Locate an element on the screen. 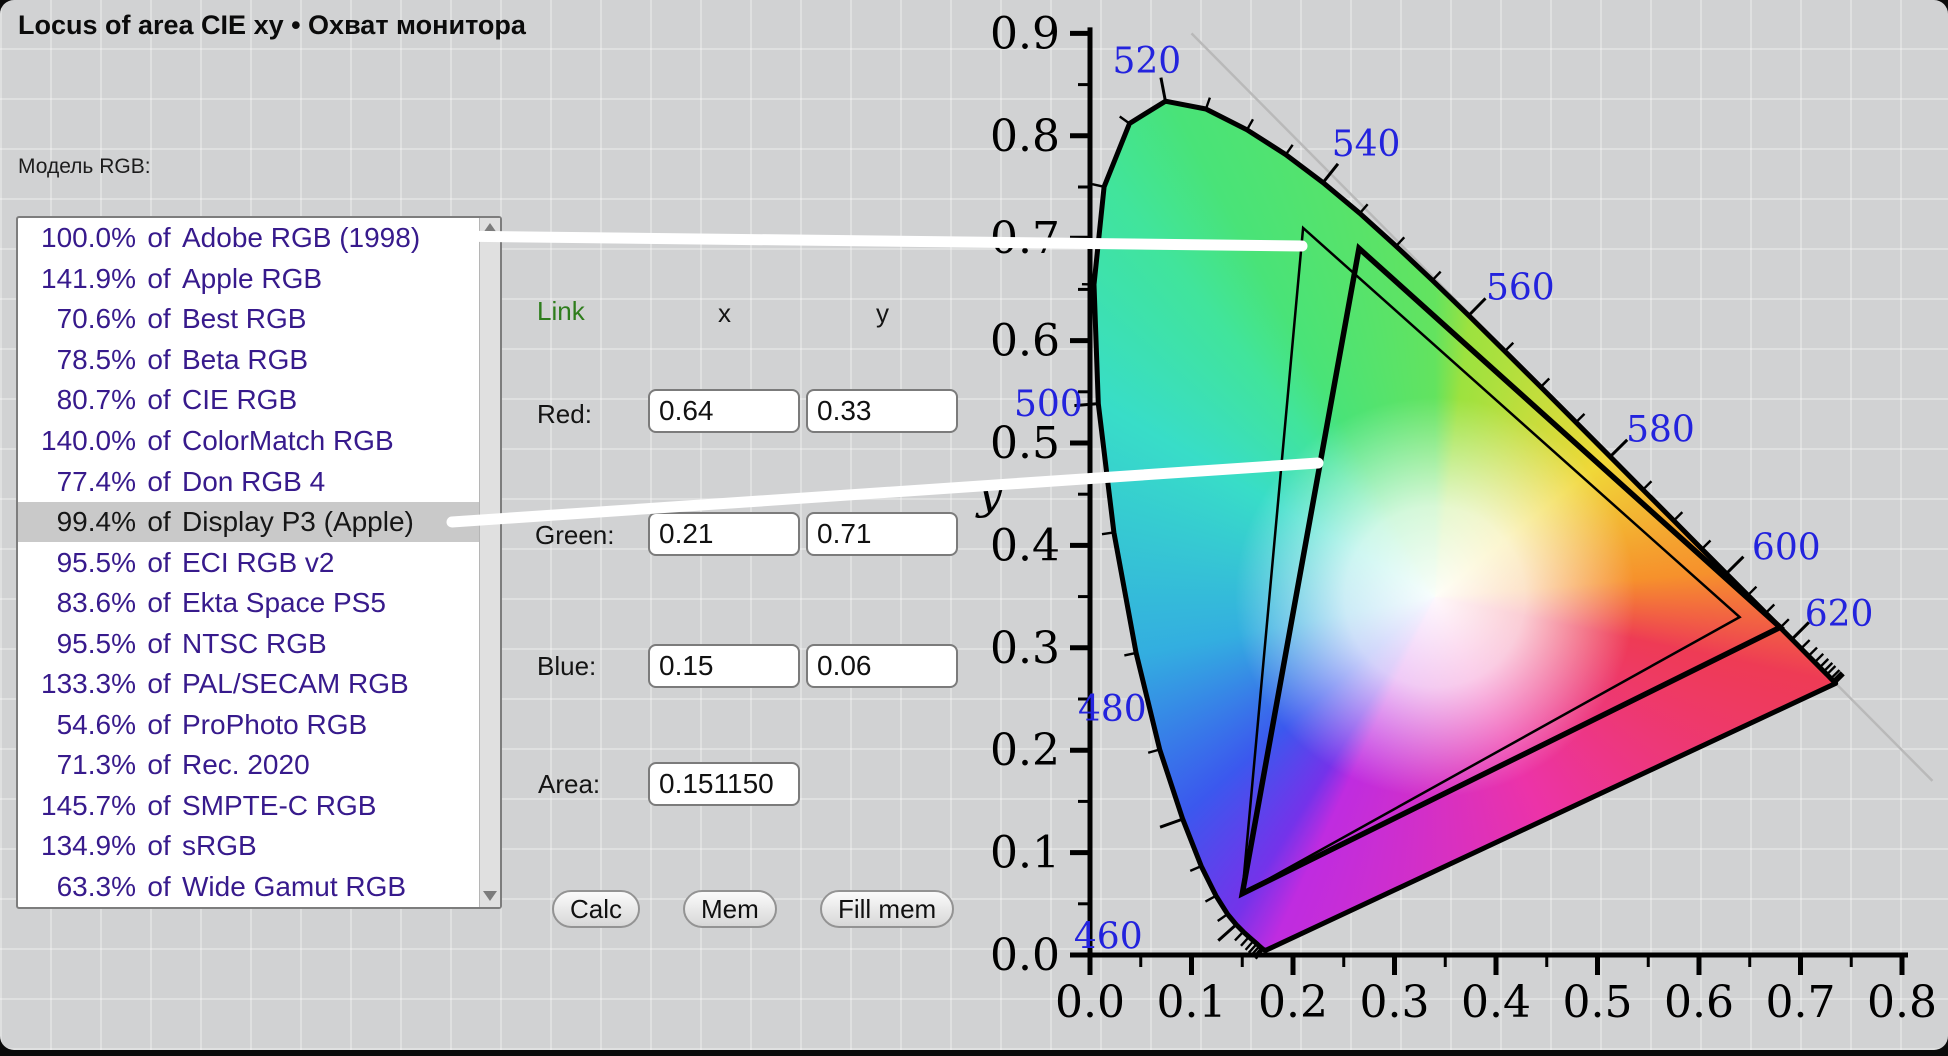 The width and height of the screenshot is (1948, 1056). model-list-item: 100.0% of Adobe RGB (1998) is located at coordinates (249, 238).